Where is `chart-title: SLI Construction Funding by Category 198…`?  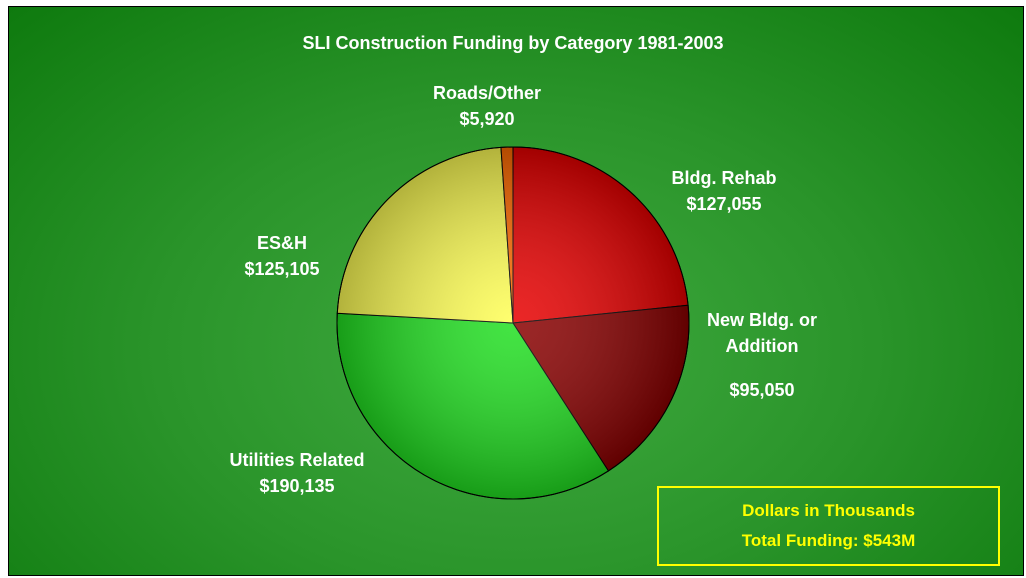
chart-title: SLI Construction Funding by Category 198… is located at coordinates (513, 43).